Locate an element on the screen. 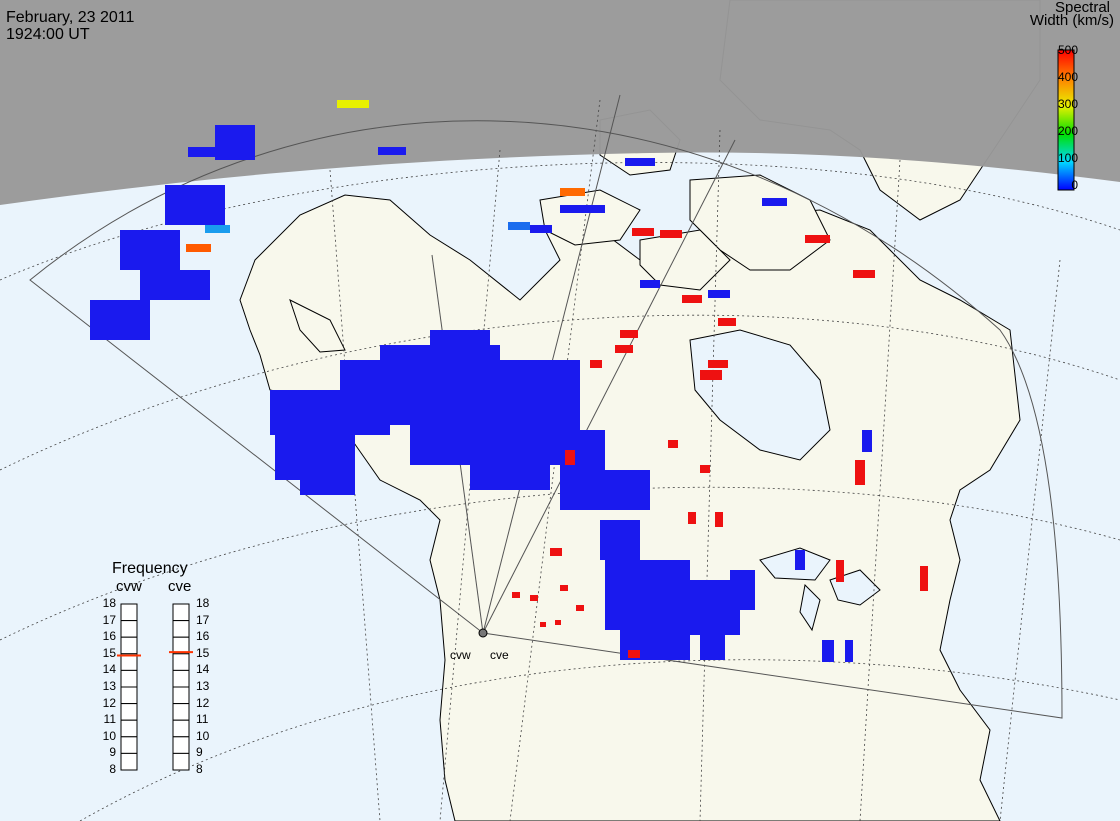  frequency-tick-cve: 18 is located at coordinates (203, 603).